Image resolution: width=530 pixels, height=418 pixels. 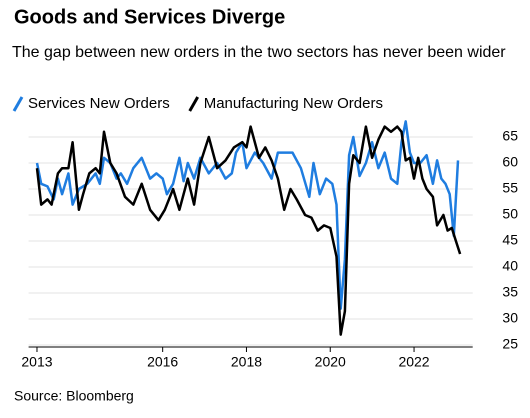 What do you see at coordinates (99, 103) in the screenshot?
I see `legend-label: Services New Orders` at bounding box center [99, 103].